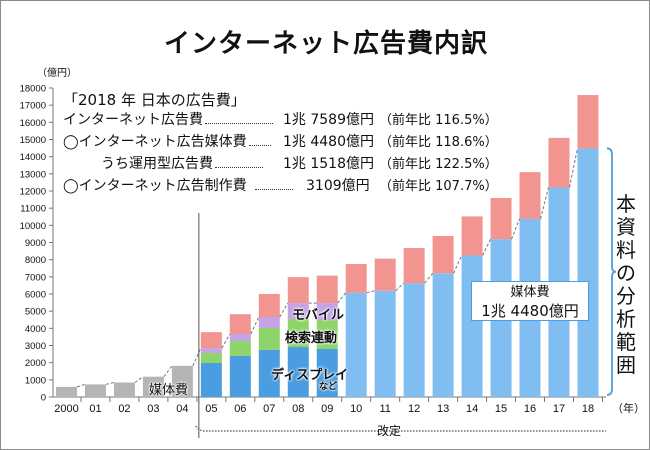 The height and width of the screenshot is (450, 650). Describe the element at coordinates (611, 271) in the screenshot. I see `scope-bracket` at that location.